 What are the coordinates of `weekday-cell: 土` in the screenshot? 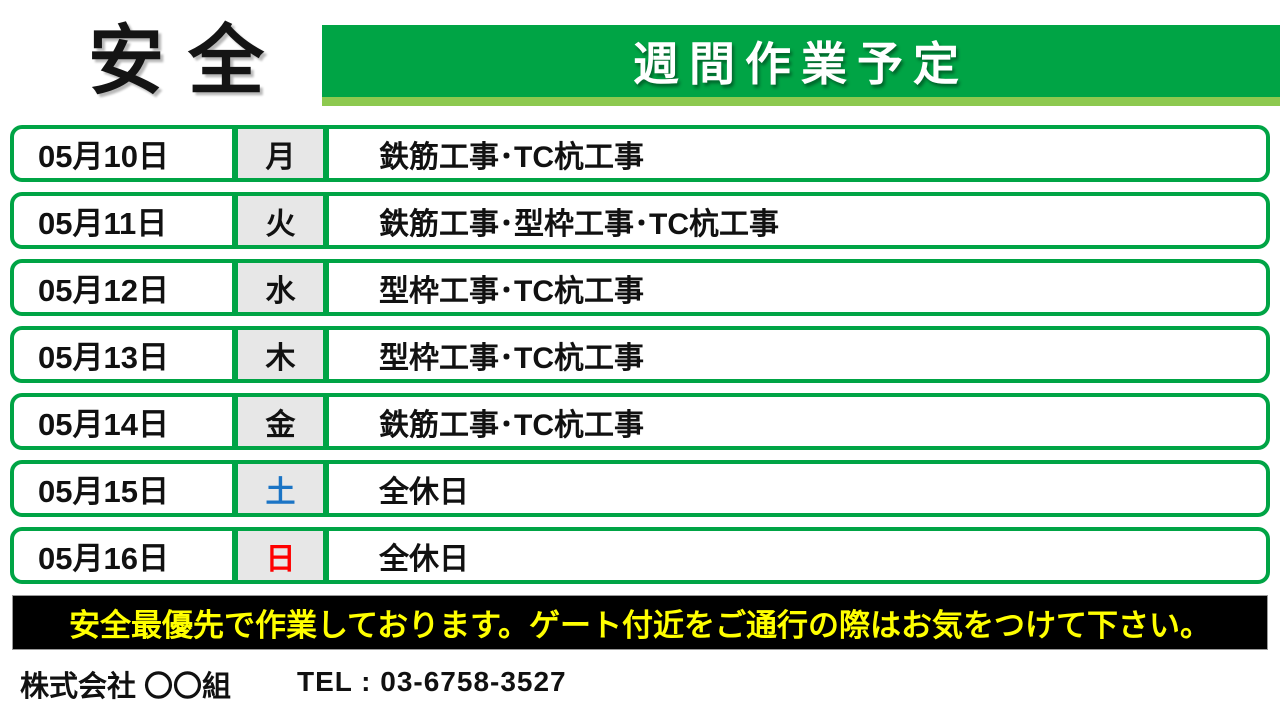 It's located at (280, 488).